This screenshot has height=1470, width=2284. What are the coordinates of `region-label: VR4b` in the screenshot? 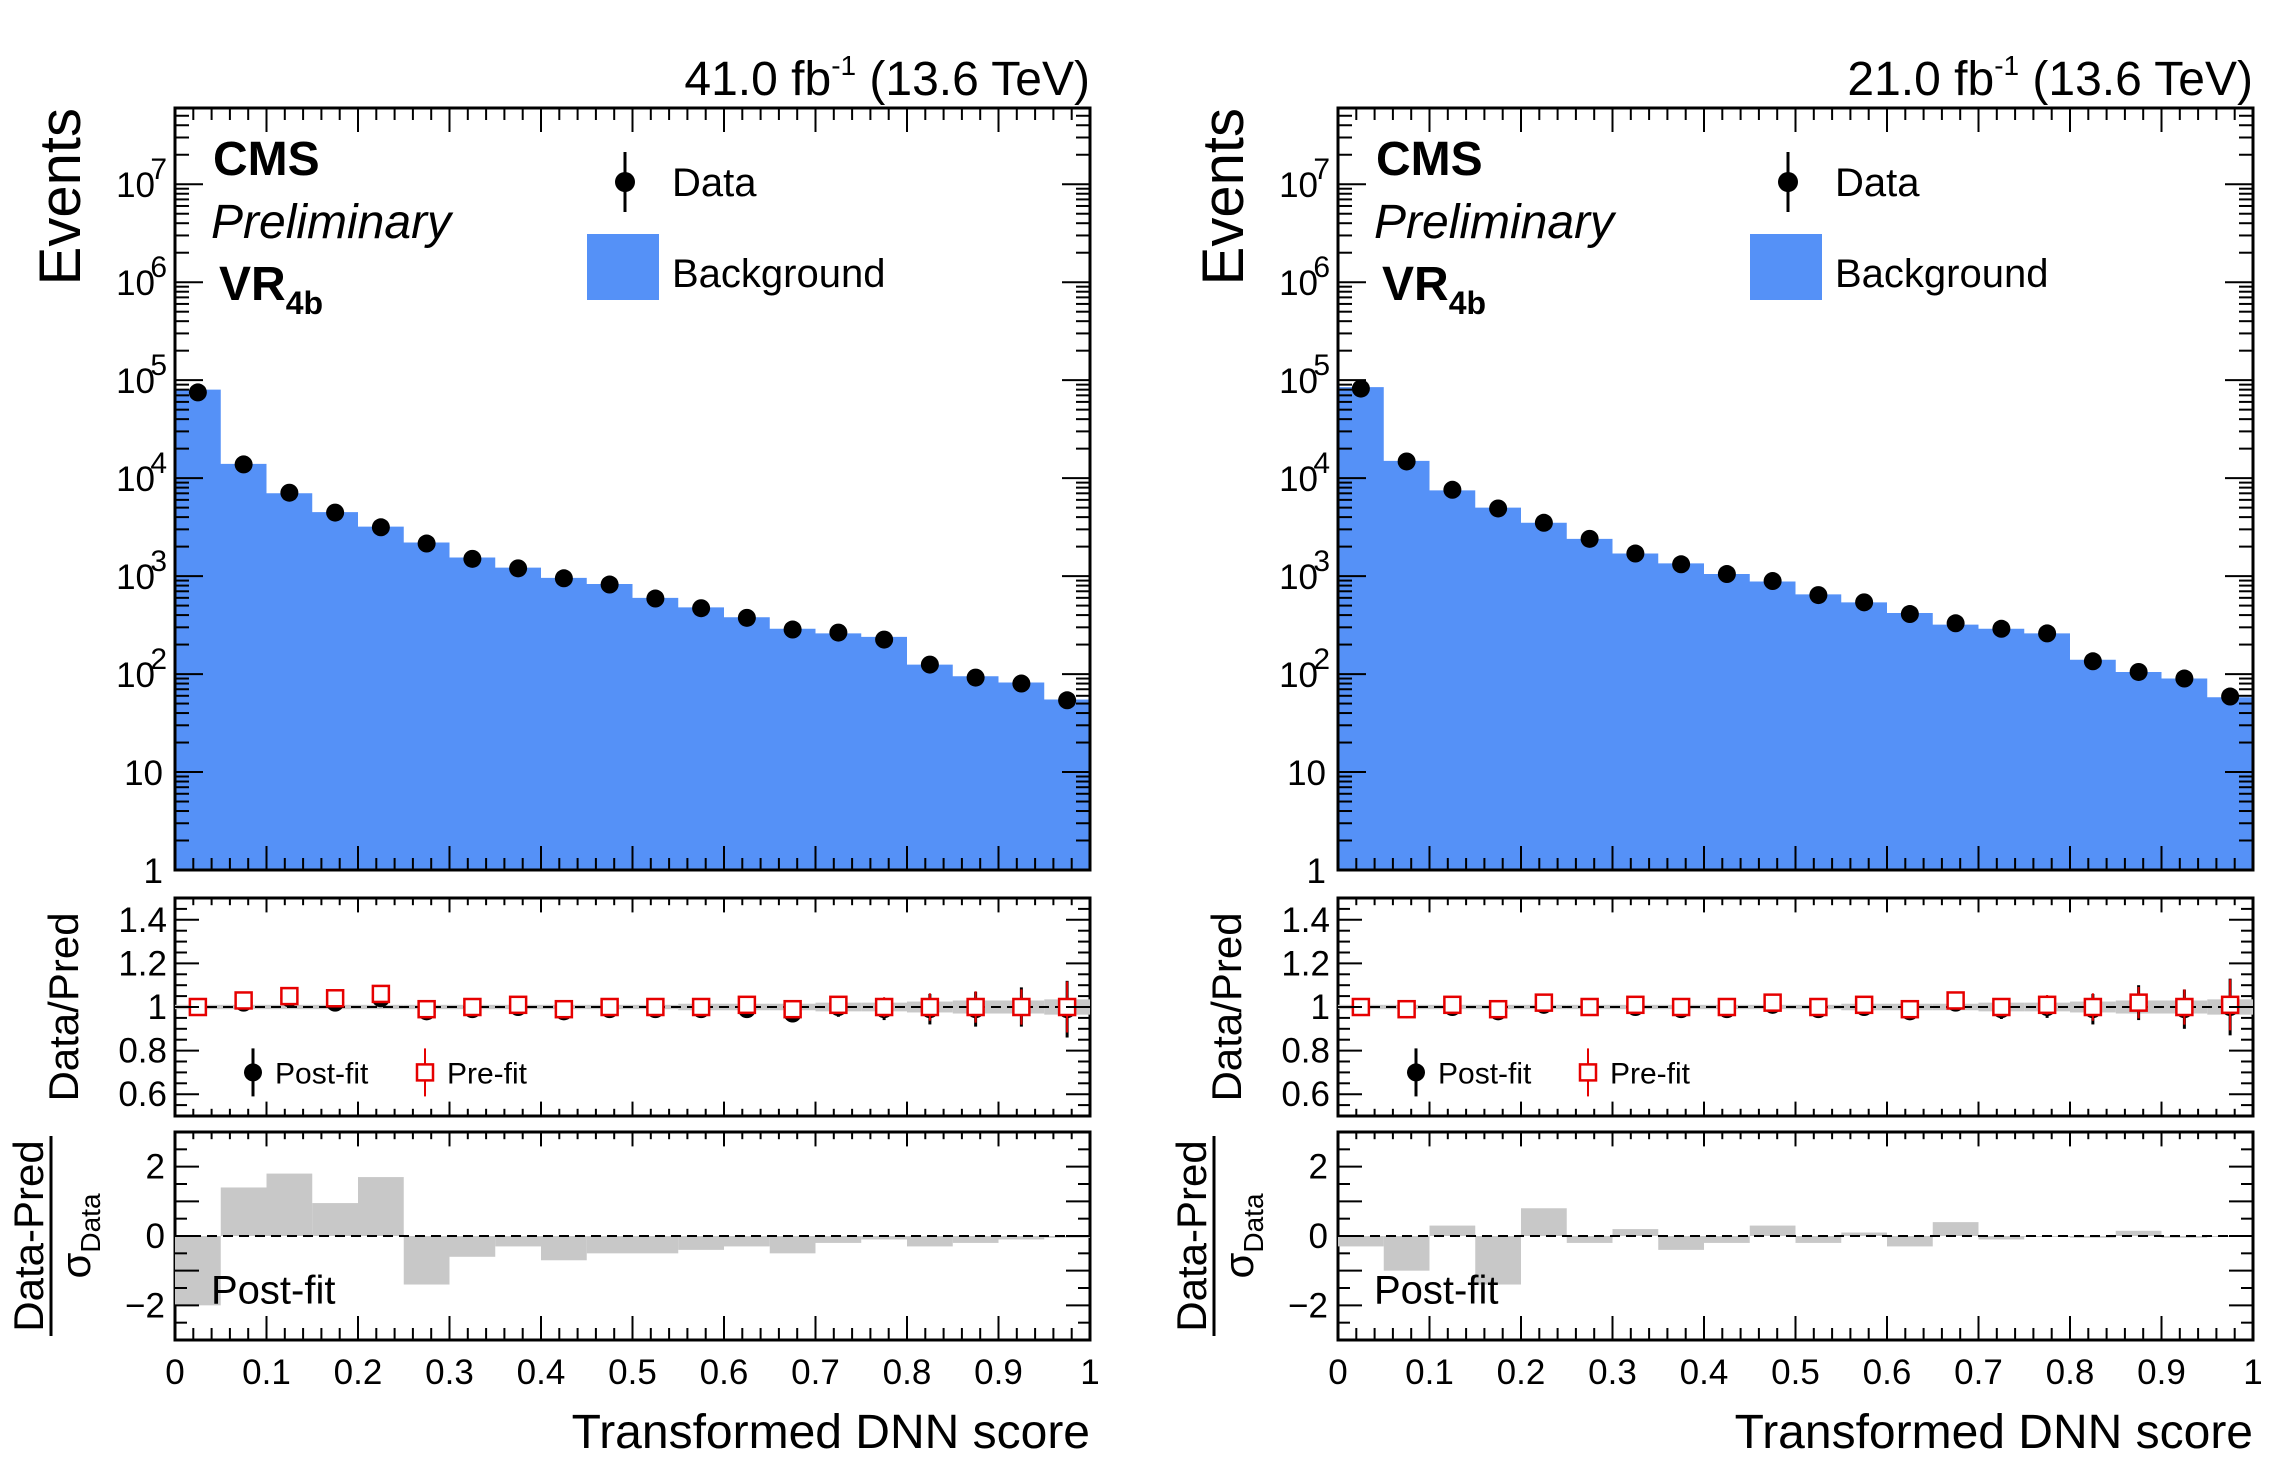 It's located at (1434, 289).